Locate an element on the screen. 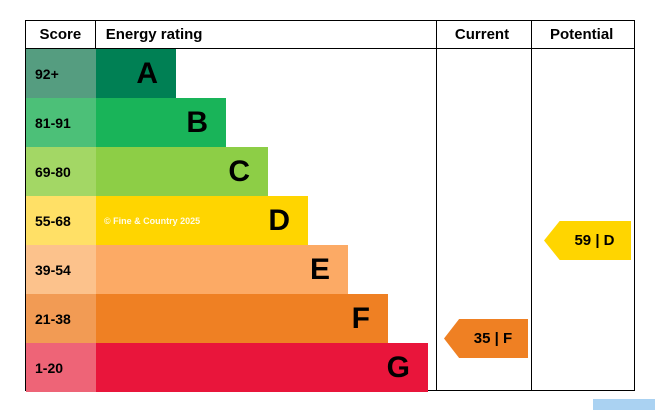 The width and height of the screenshot is (655, 410). header-potential: Potential is located at coordinates (582, 34).